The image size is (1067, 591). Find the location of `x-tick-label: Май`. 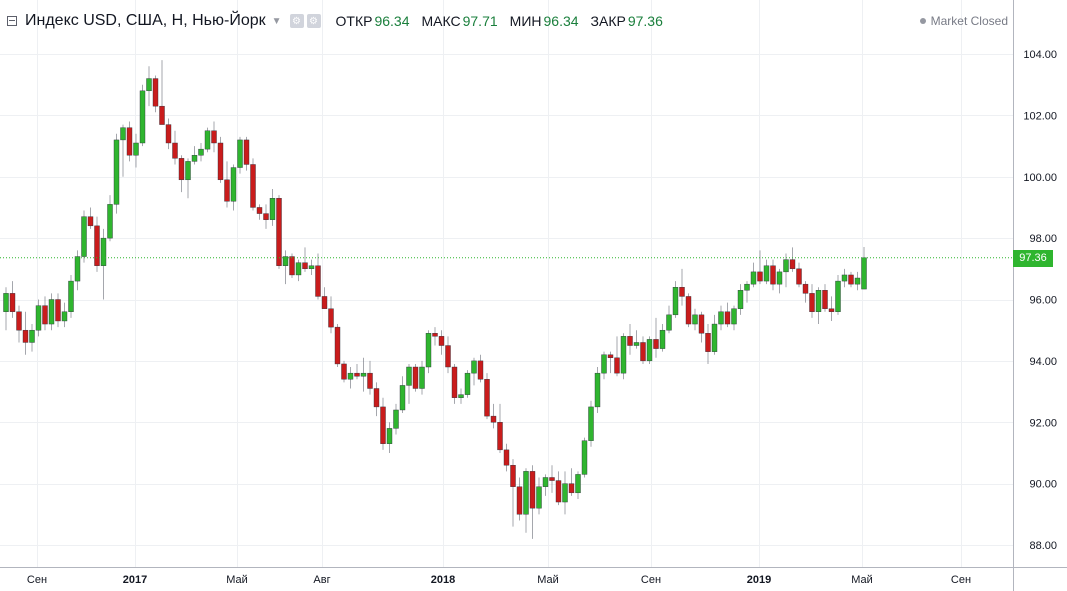

x-tick-label: Май is located at coordinates (862, 580).